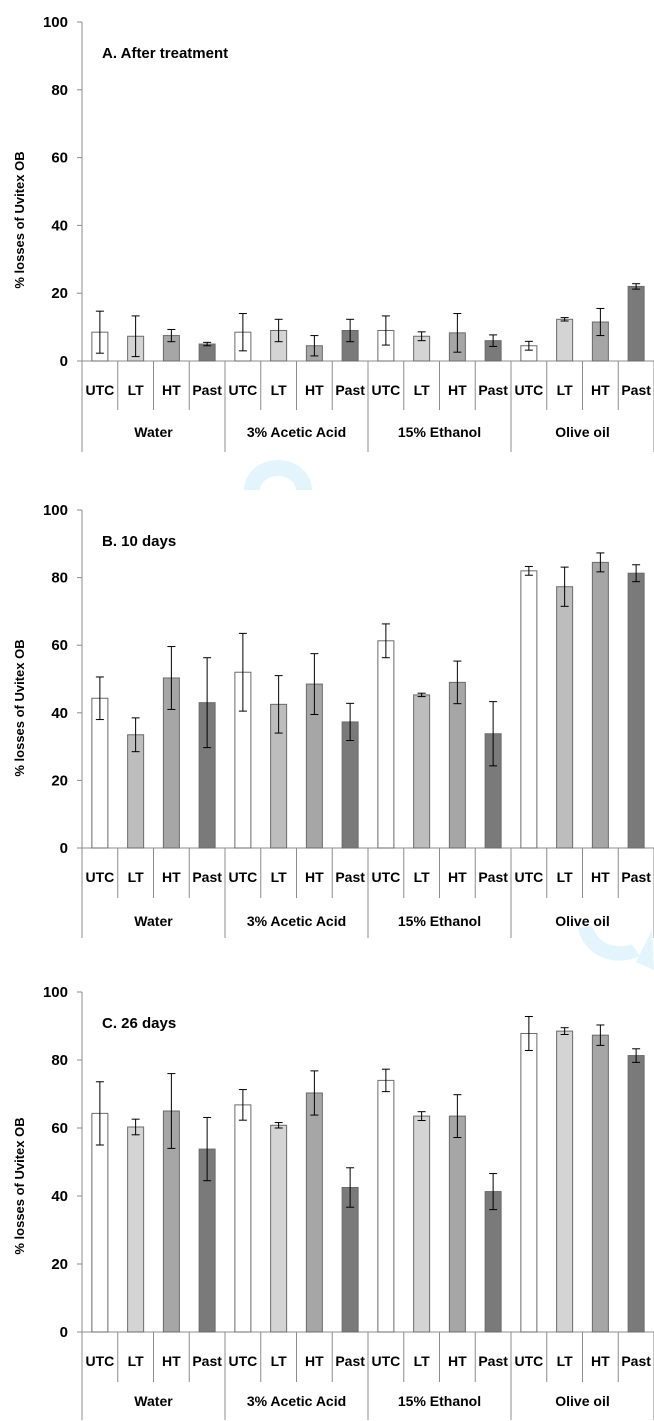 The image size is (654, 1421). Describe the element at coordinates (136, 1229) in the screenshot. I see `bar-water-lt` at that location.